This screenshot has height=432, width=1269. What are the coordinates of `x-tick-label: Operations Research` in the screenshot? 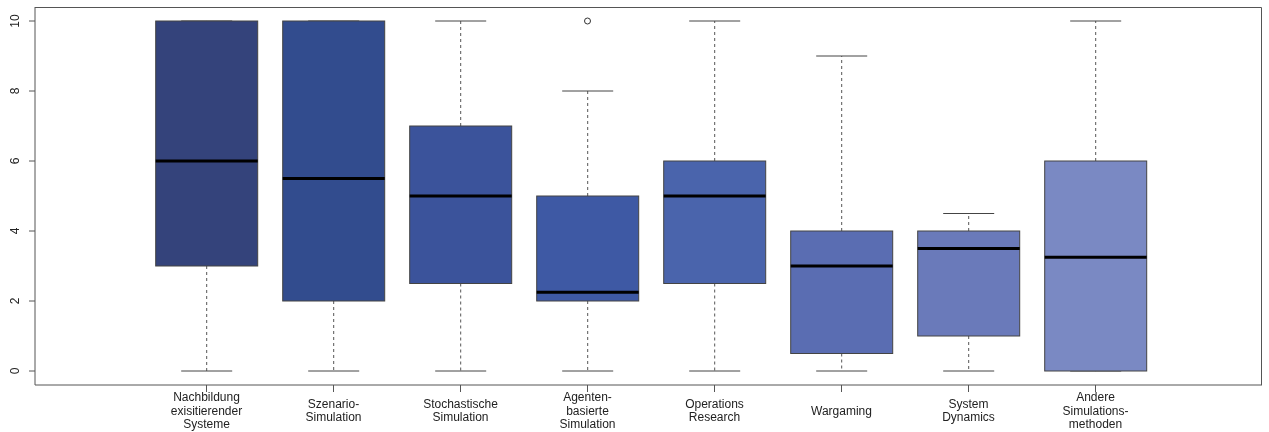 It's located at (714, 410).